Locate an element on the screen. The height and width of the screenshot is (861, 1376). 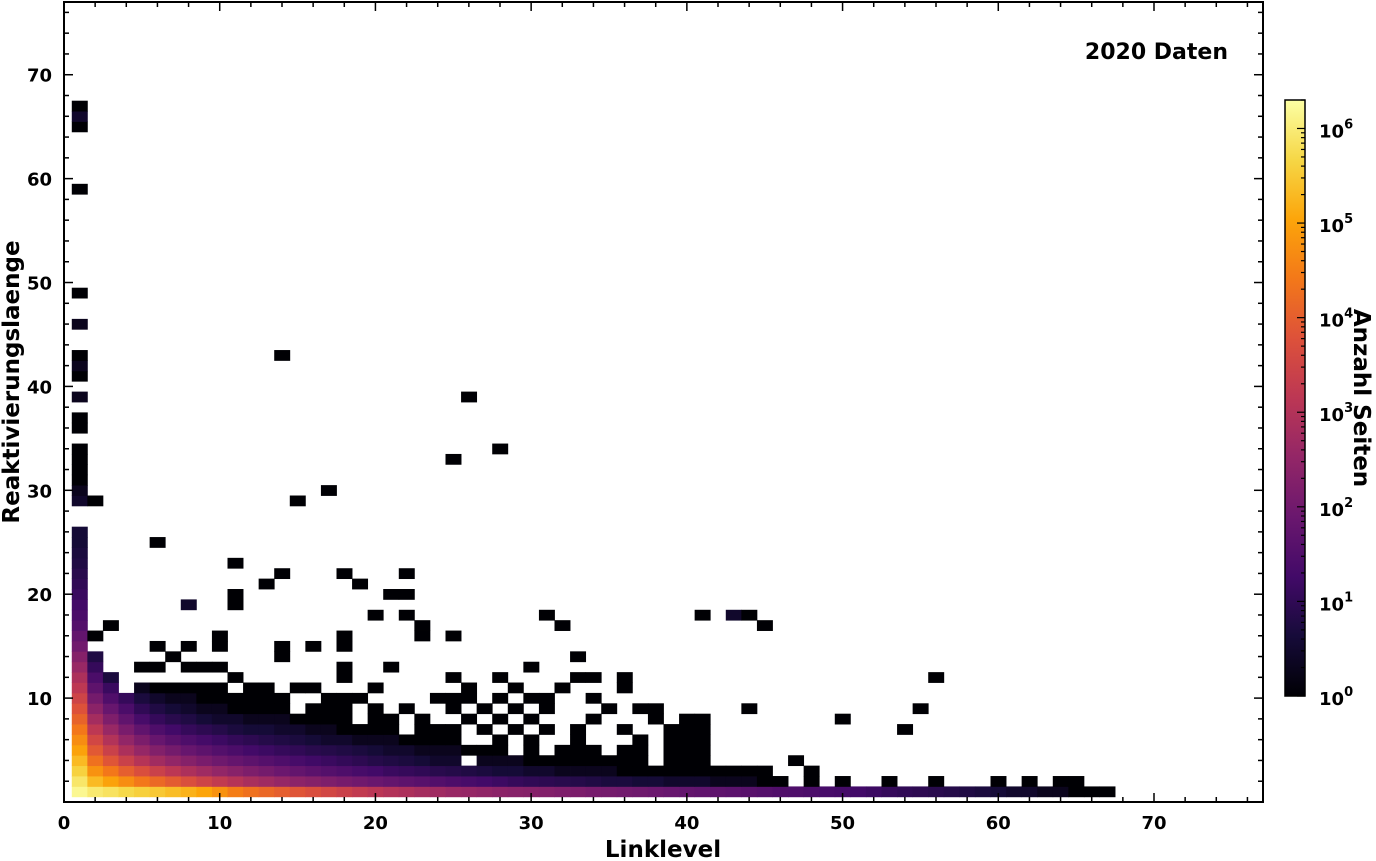
x-tick-label: 40 is located at coordinates (686, 823).